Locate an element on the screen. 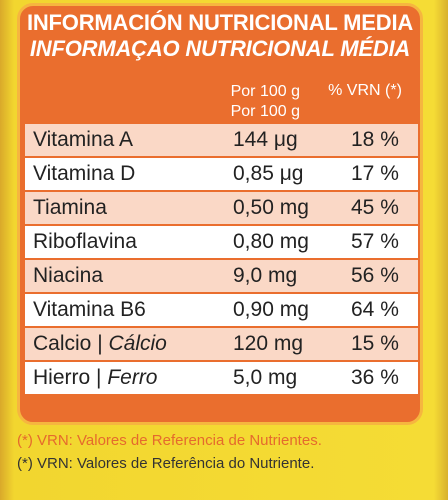 The height and width of the screenshot is (500, 448). nutrient-amount: 0,50 mg is located at coordinates (271, 207).